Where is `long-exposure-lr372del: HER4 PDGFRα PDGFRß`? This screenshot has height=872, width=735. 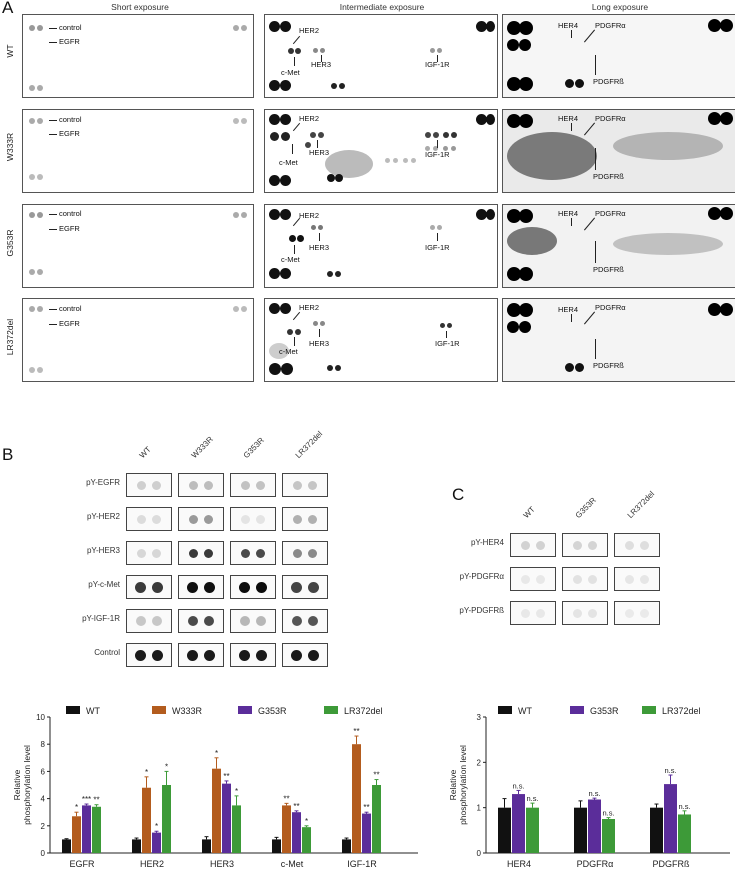 long-exposure-lr372del: HER4 PDGFRα PDGFRß is located at coordinates (618, 340).